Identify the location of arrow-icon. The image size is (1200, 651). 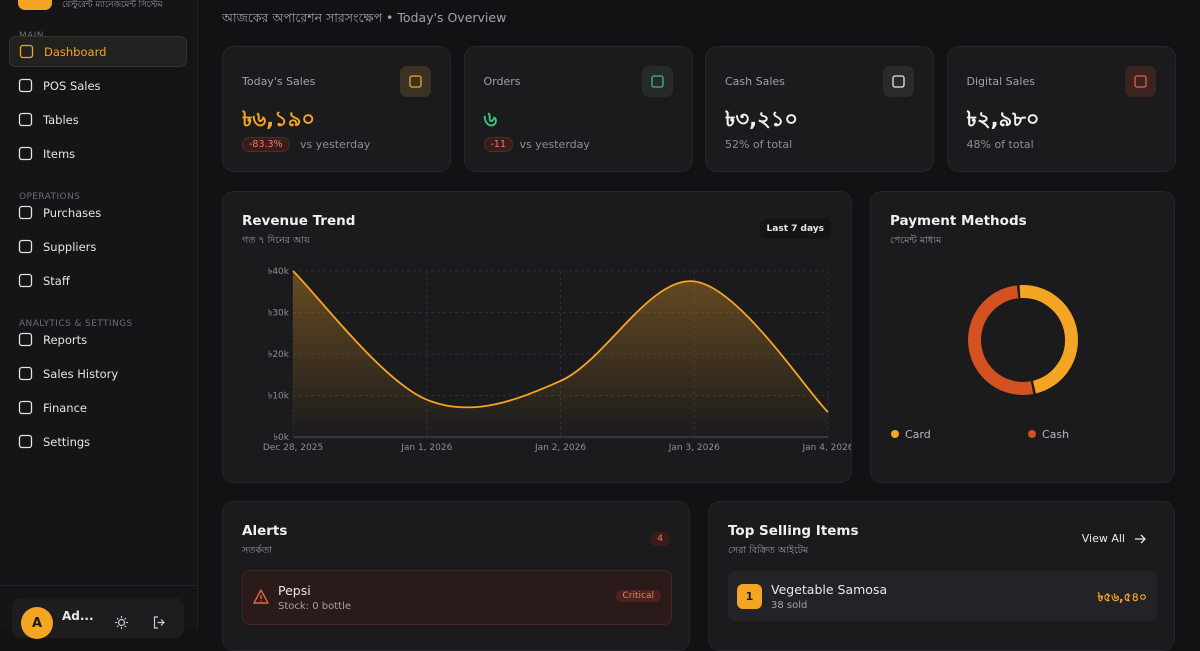
(1140, 539).